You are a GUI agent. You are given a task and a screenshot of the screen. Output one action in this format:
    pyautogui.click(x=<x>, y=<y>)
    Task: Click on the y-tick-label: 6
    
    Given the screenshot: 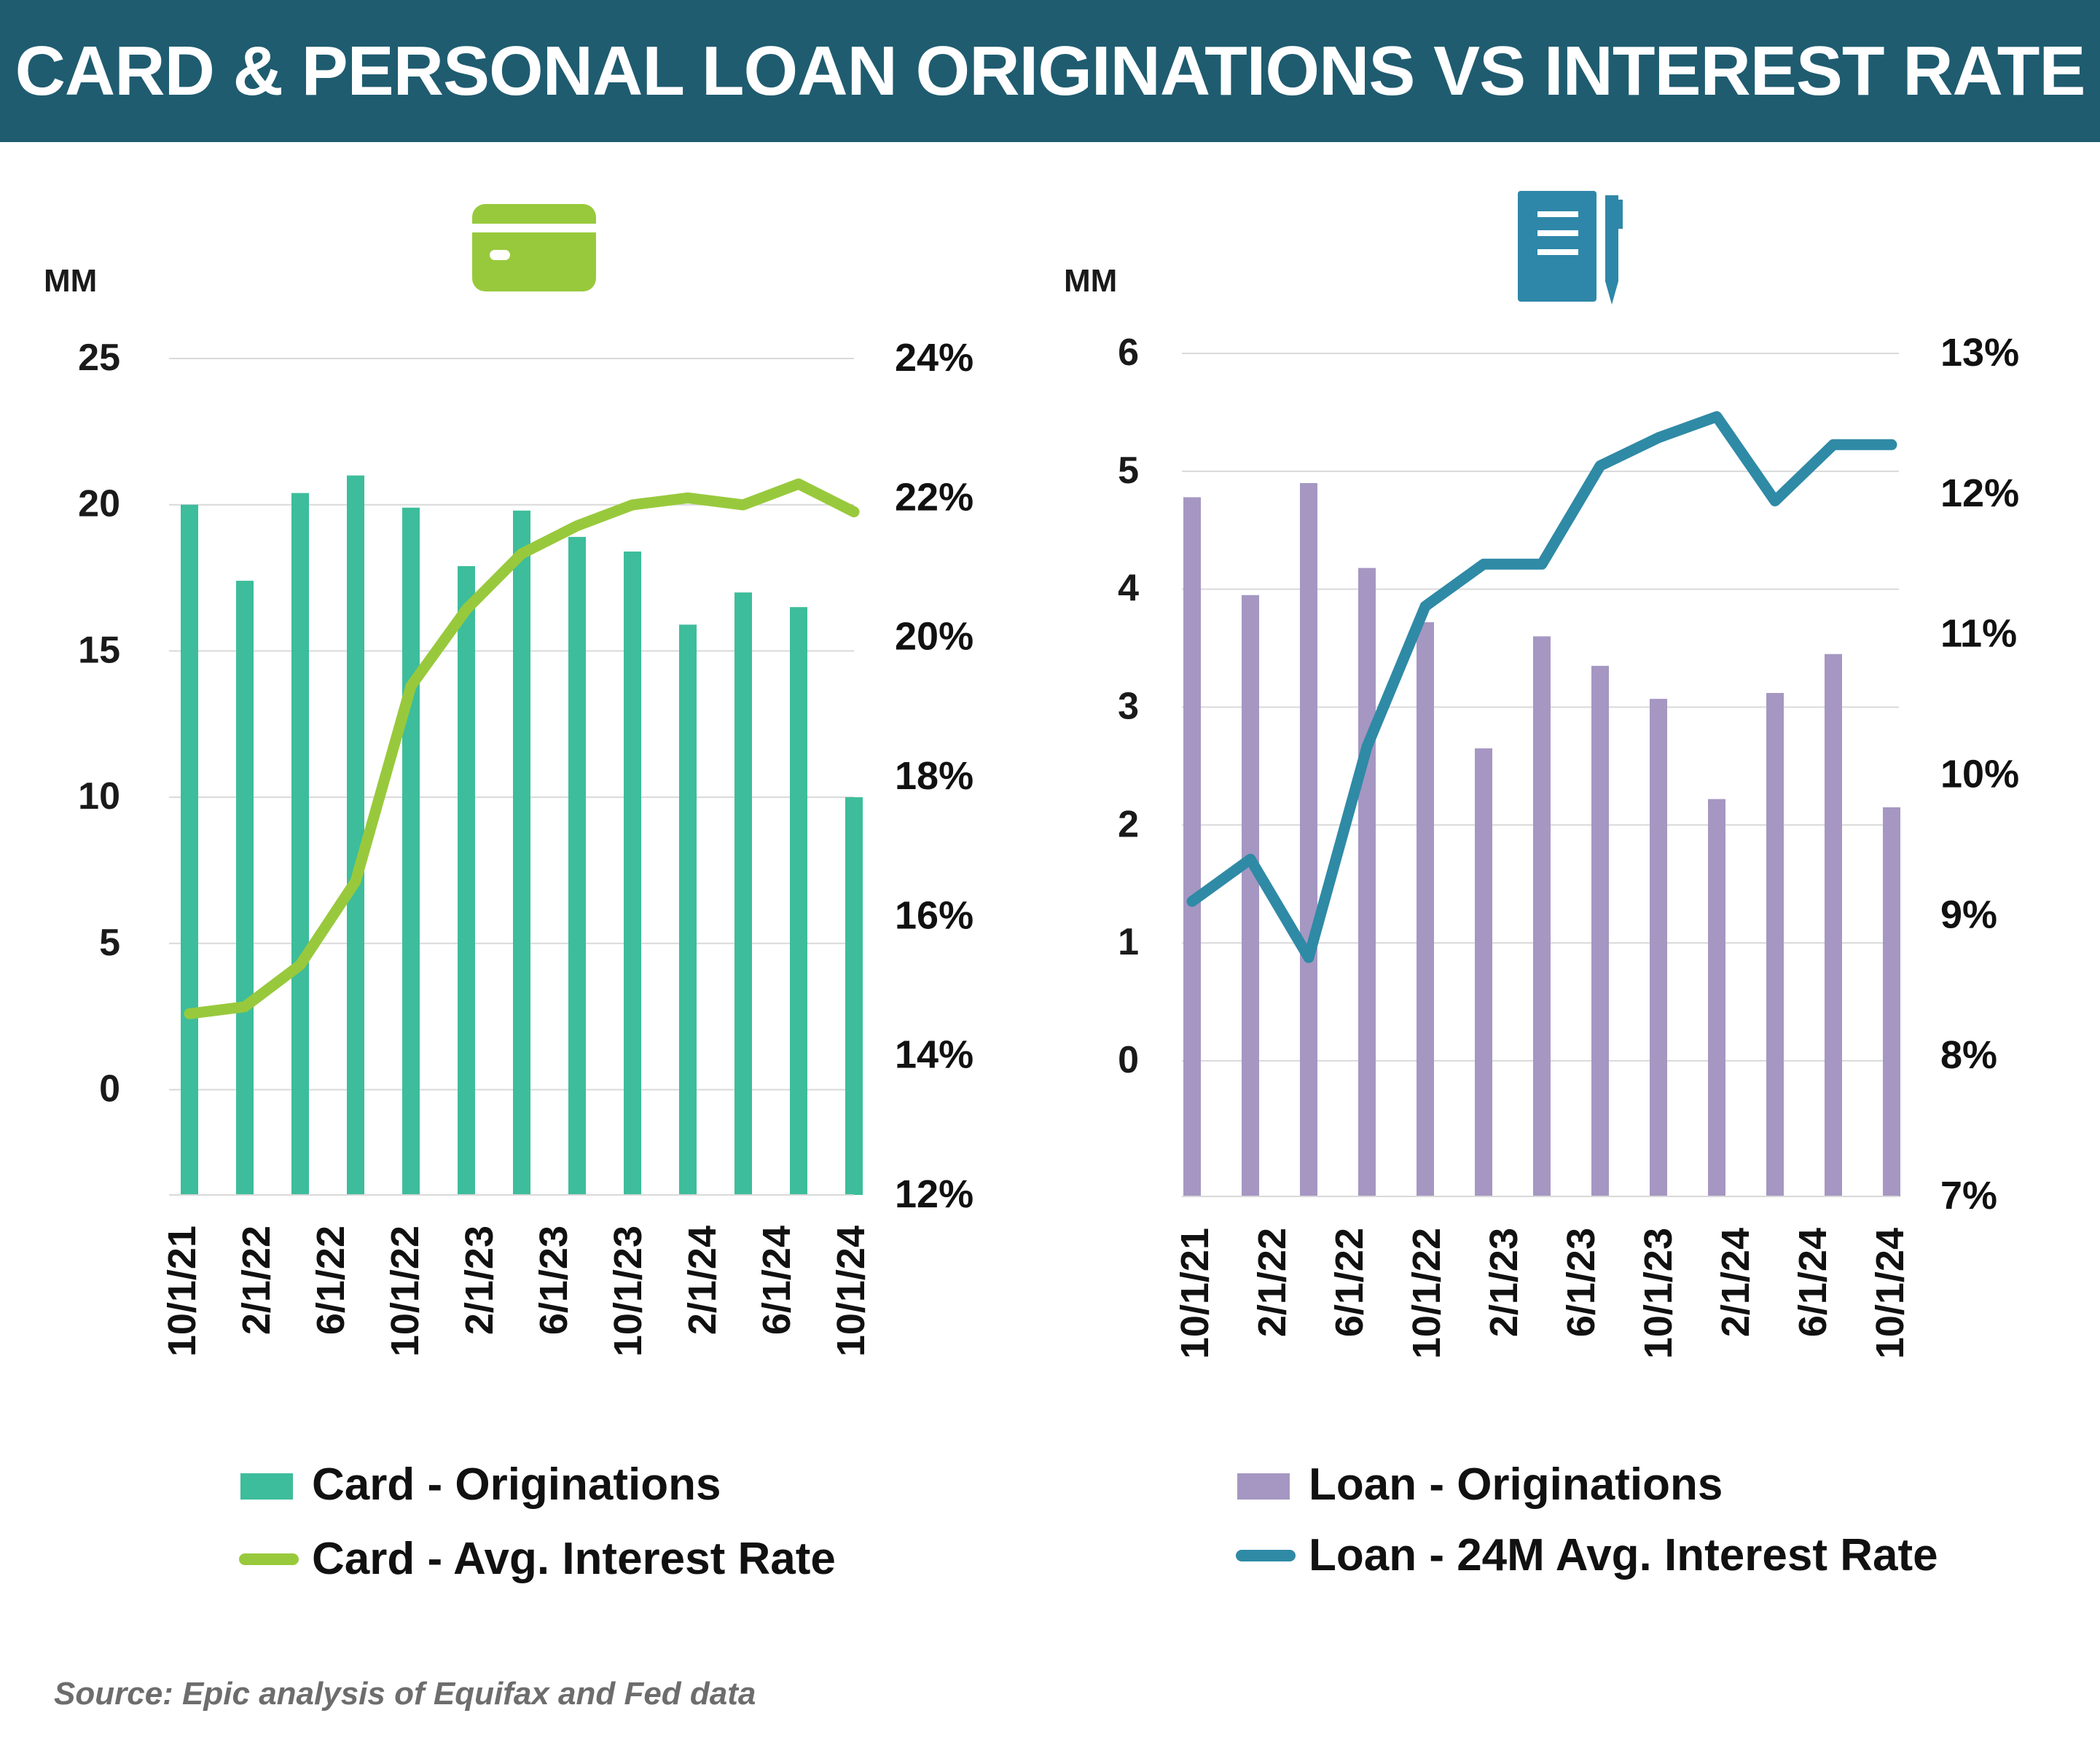 What is the action you would take?
    pyautogui.click(x=1129, y=353)
    